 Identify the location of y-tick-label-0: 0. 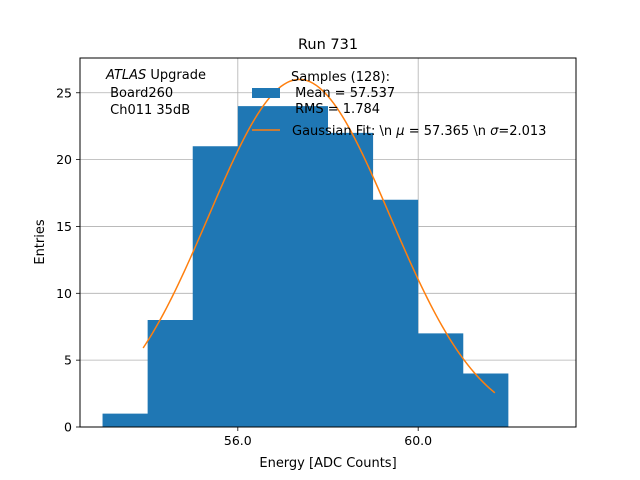
(68, 427).